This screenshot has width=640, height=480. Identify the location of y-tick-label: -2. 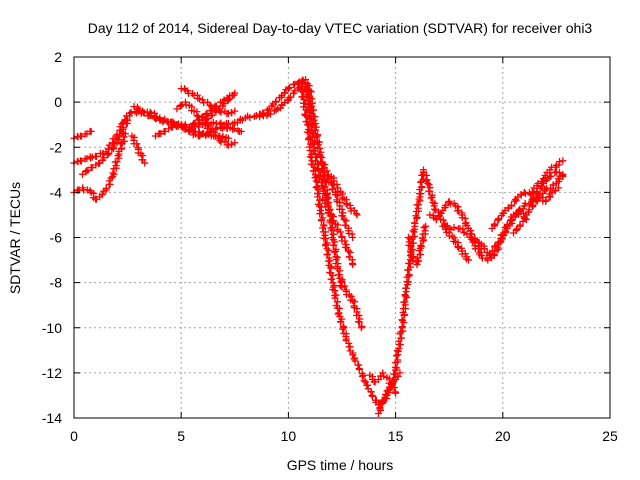
(56, 147).